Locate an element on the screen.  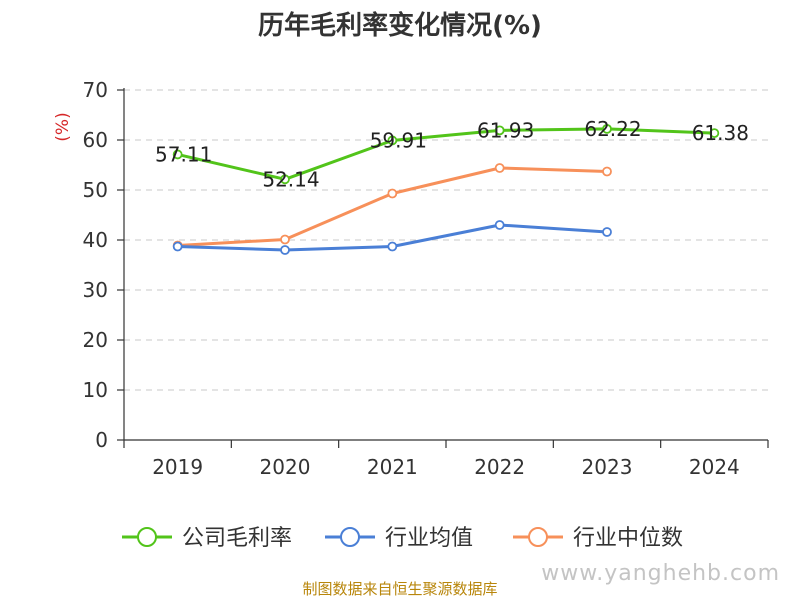
x-tick-label: 2023 is located at coordinates (607, 467).